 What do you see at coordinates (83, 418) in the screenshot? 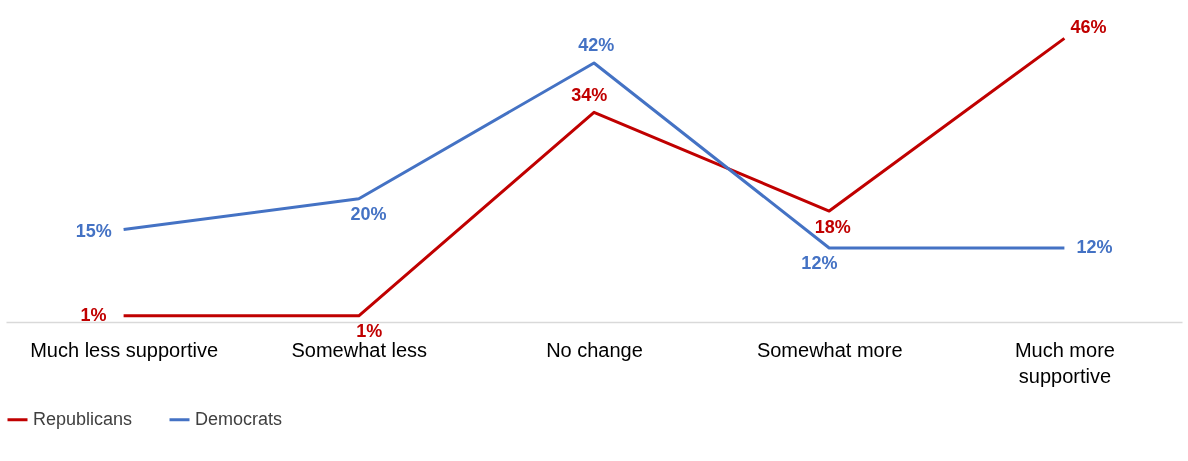
I see `legend-label: Republicans` at bounding box center [83, 418].